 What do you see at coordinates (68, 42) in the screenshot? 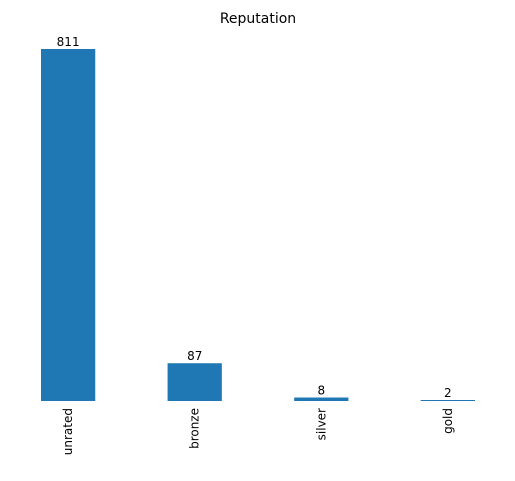
I see `data-label-unrated: 811` at bounding box center [68, 42].